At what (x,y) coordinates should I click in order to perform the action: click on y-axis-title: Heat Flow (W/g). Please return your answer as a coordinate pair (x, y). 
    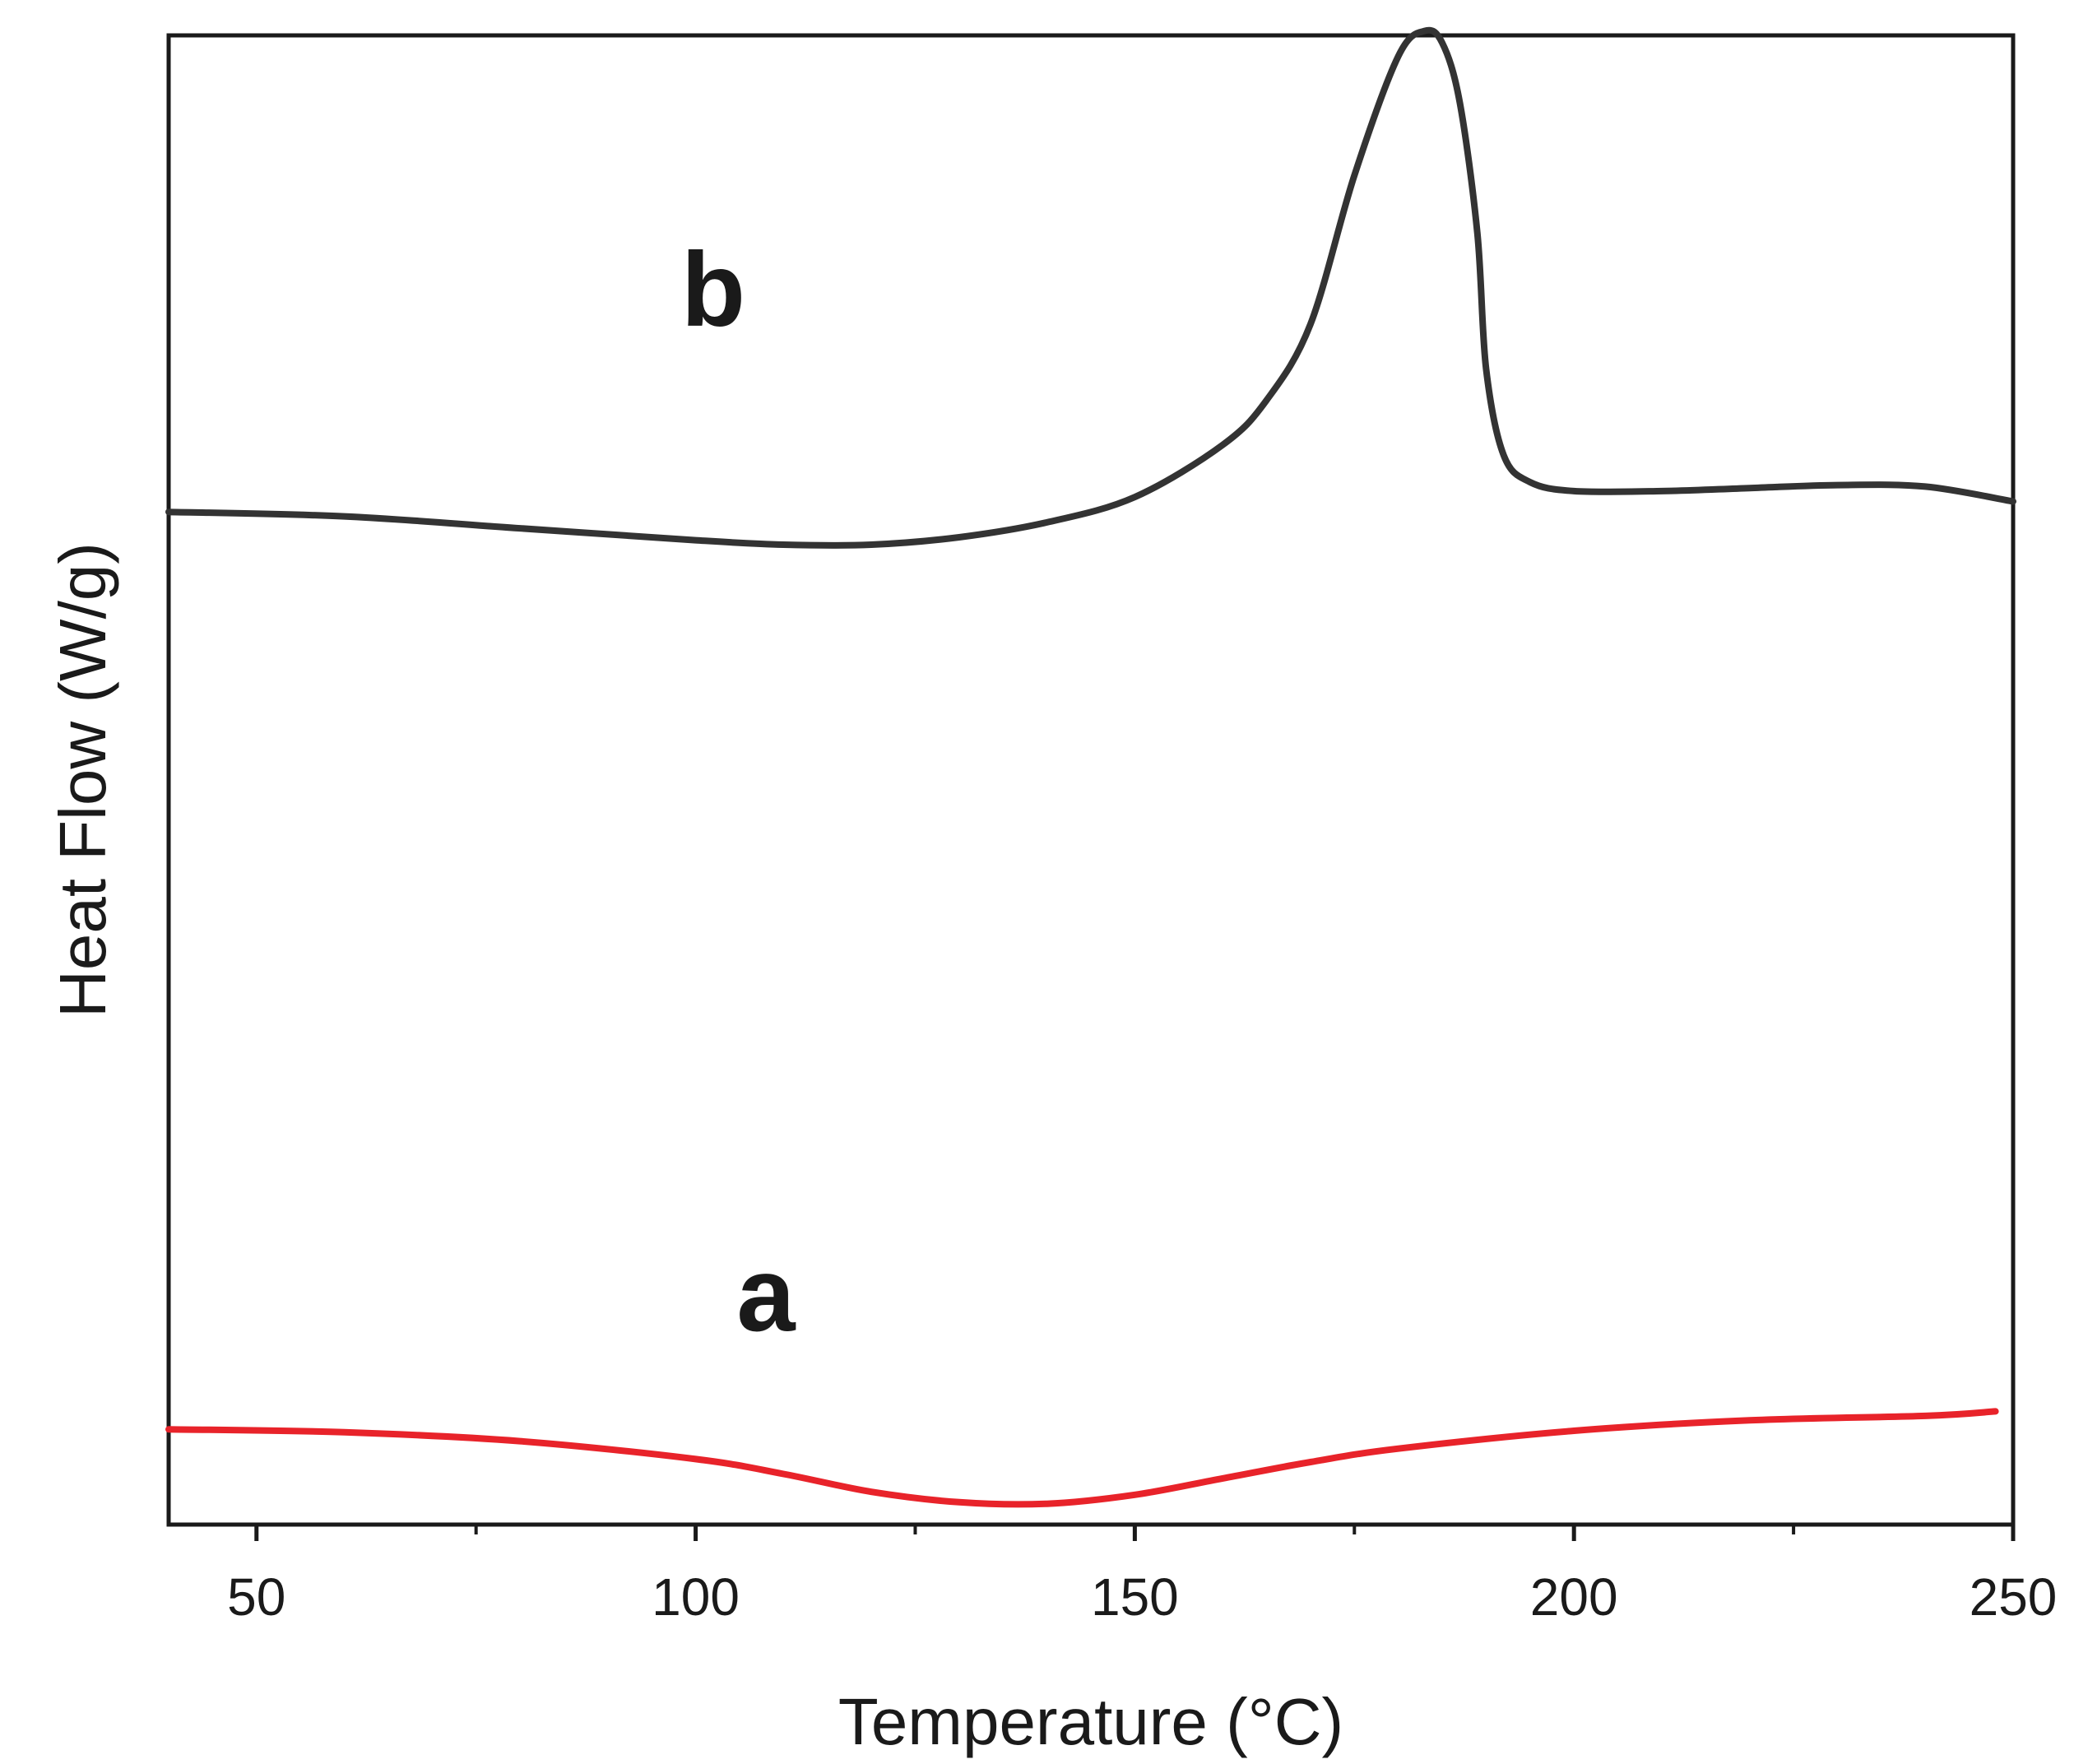
    Looking at the image, I should click on (82, 780).